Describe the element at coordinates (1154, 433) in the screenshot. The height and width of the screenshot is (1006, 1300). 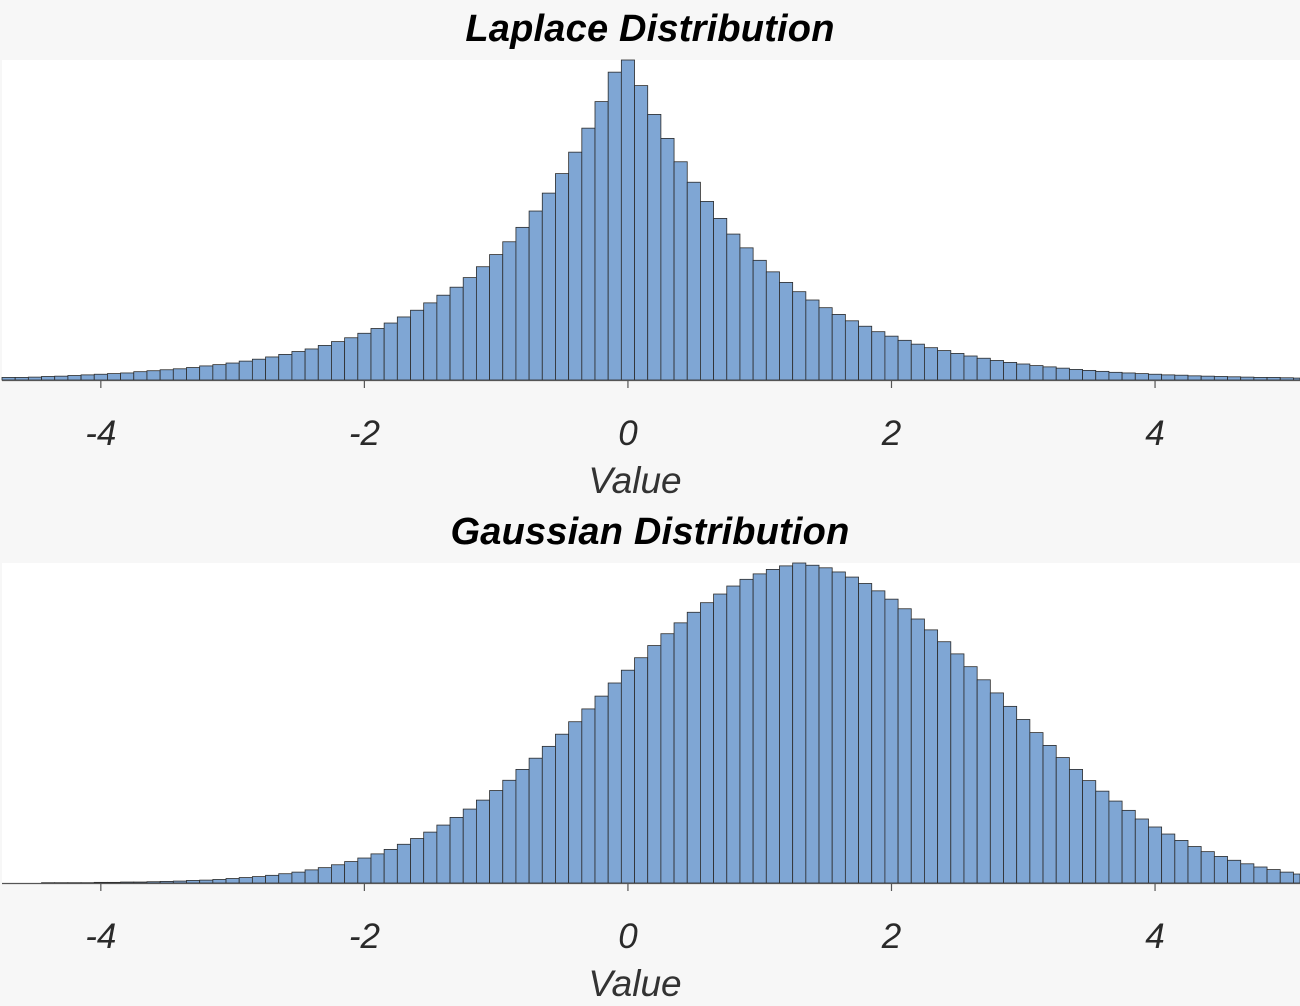
I see `x-tick-label: 4` at that location.